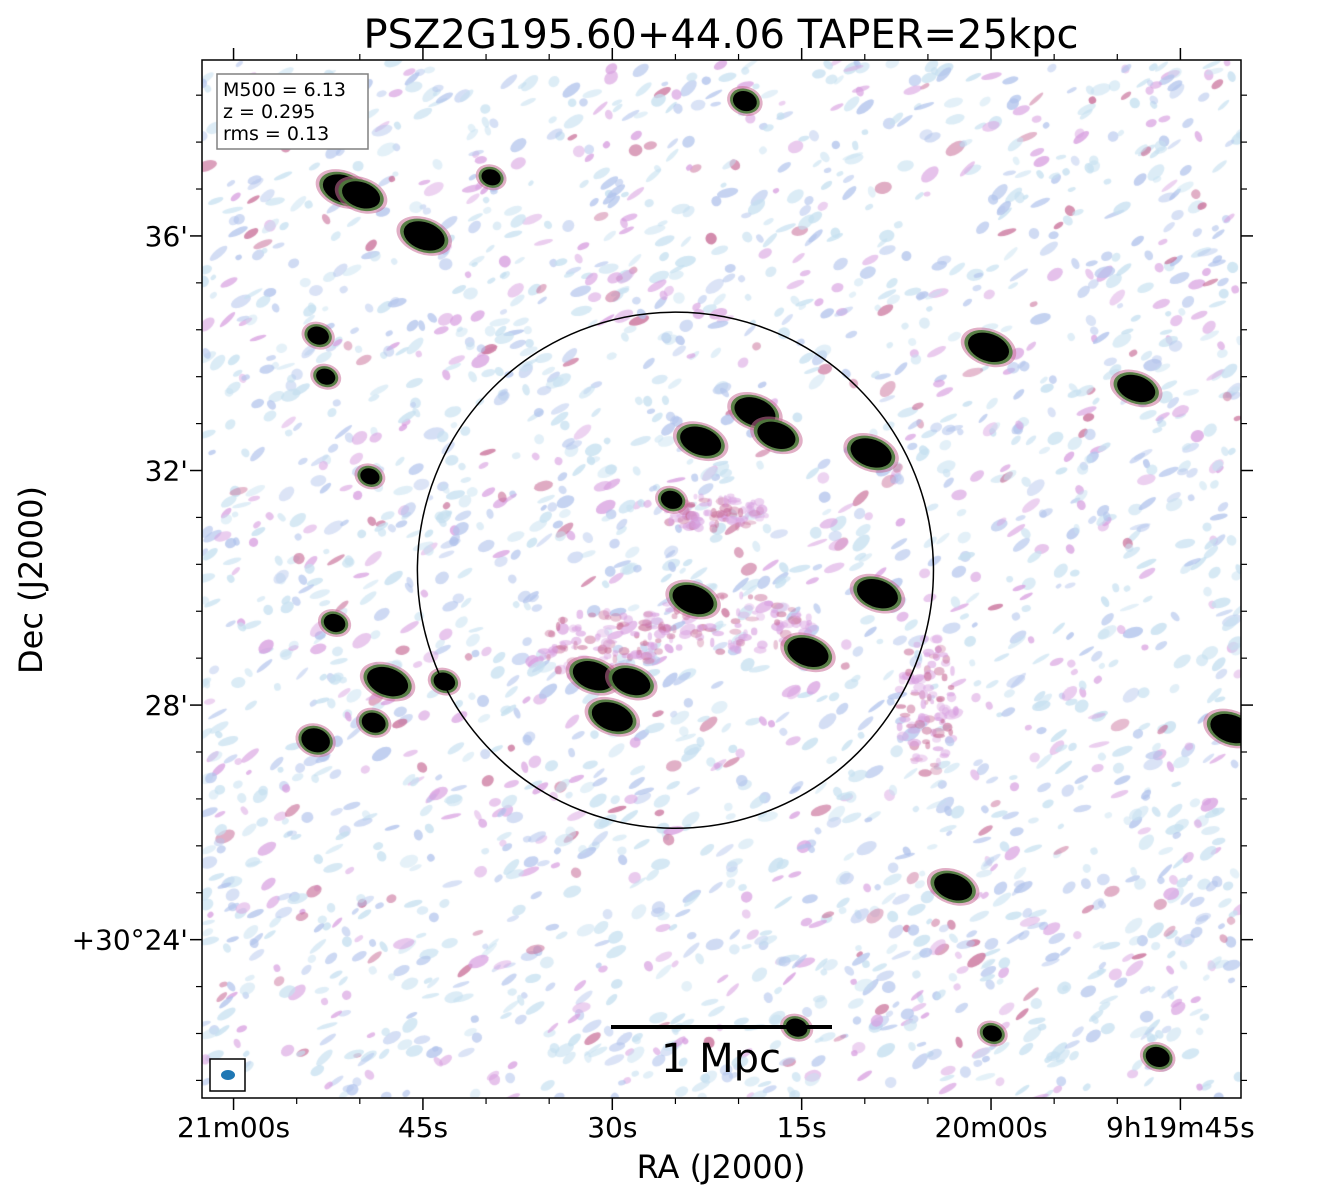  What do you see at coordinates (130, 940) in the screenshot?
I see `y-tick-label: +30°24'` at bounding box center [130, 940].